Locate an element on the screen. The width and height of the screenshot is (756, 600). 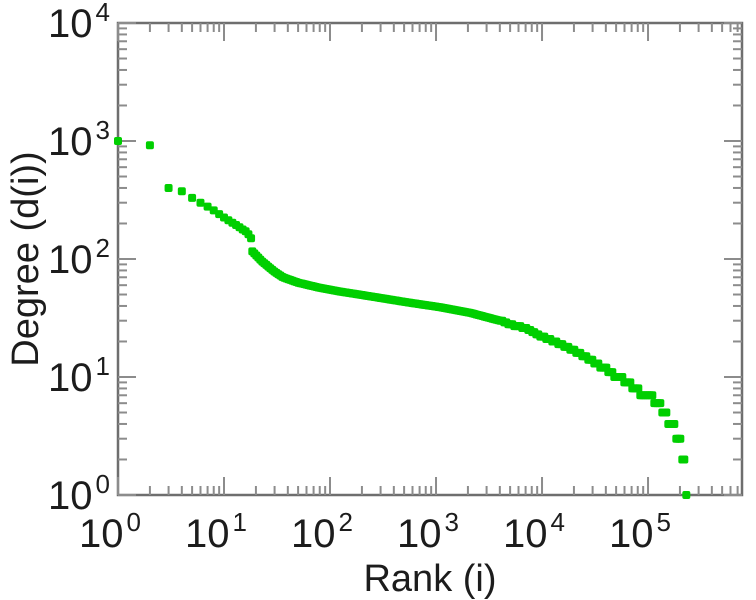
y-tick-label: 10 2 is located at coordinates (79, 257).